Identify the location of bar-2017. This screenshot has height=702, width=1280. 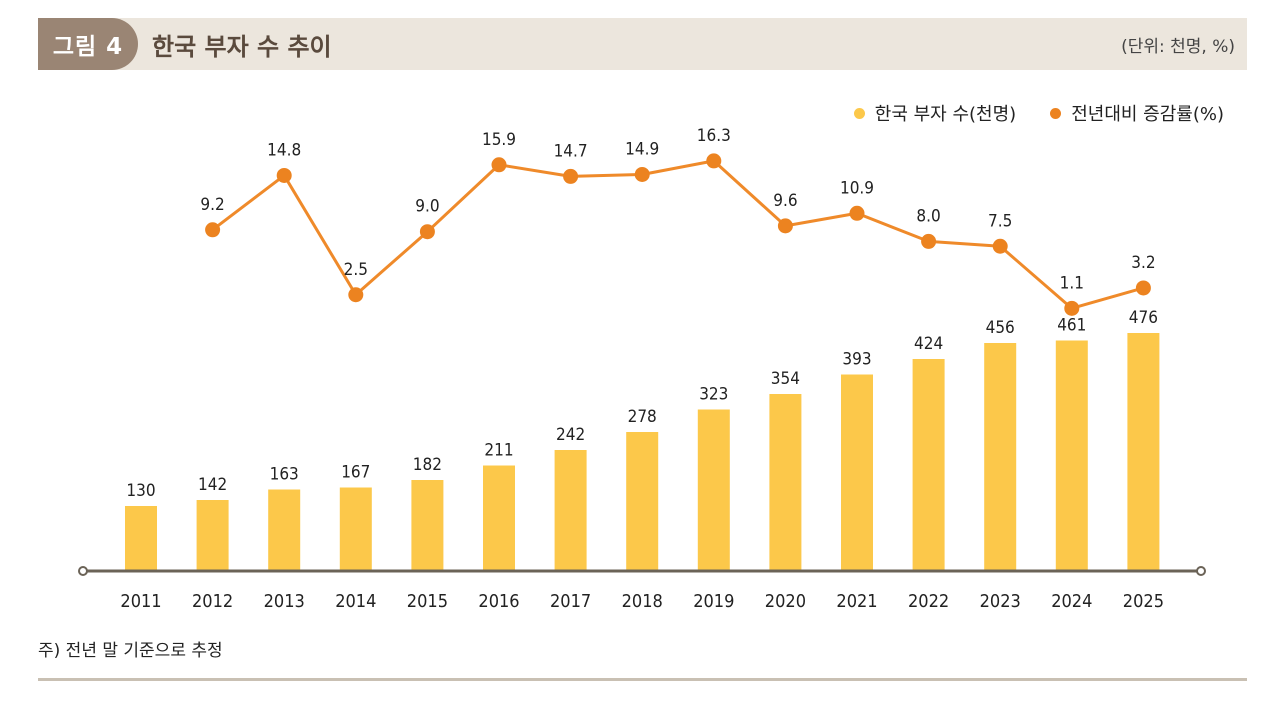
(570, 510).